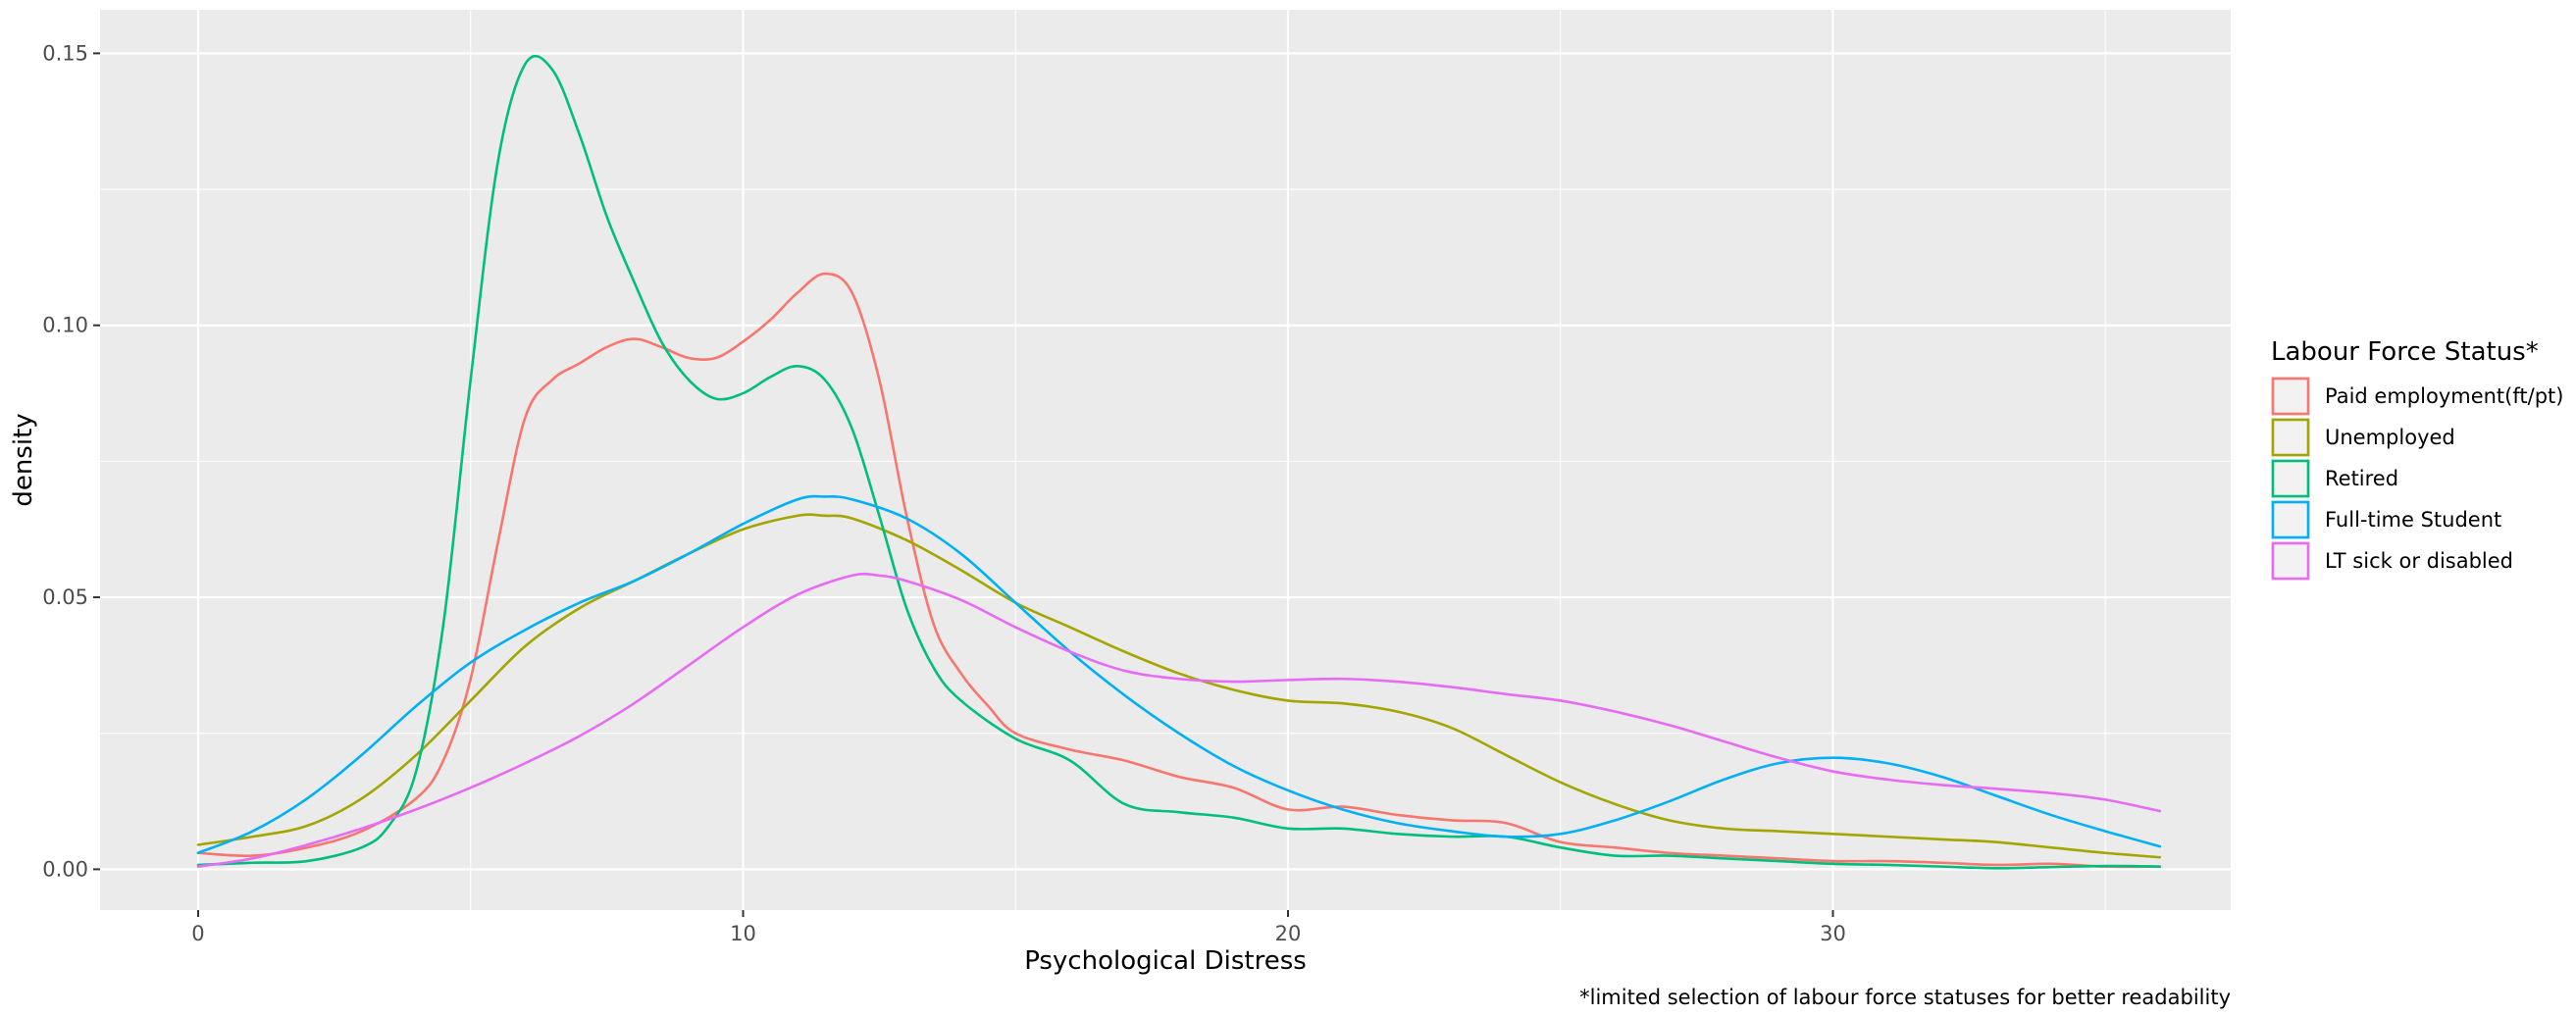  I want to click on legend-label-paid-employment-ft-pt: Paid employment(ft/pt), so click(2444, 396).